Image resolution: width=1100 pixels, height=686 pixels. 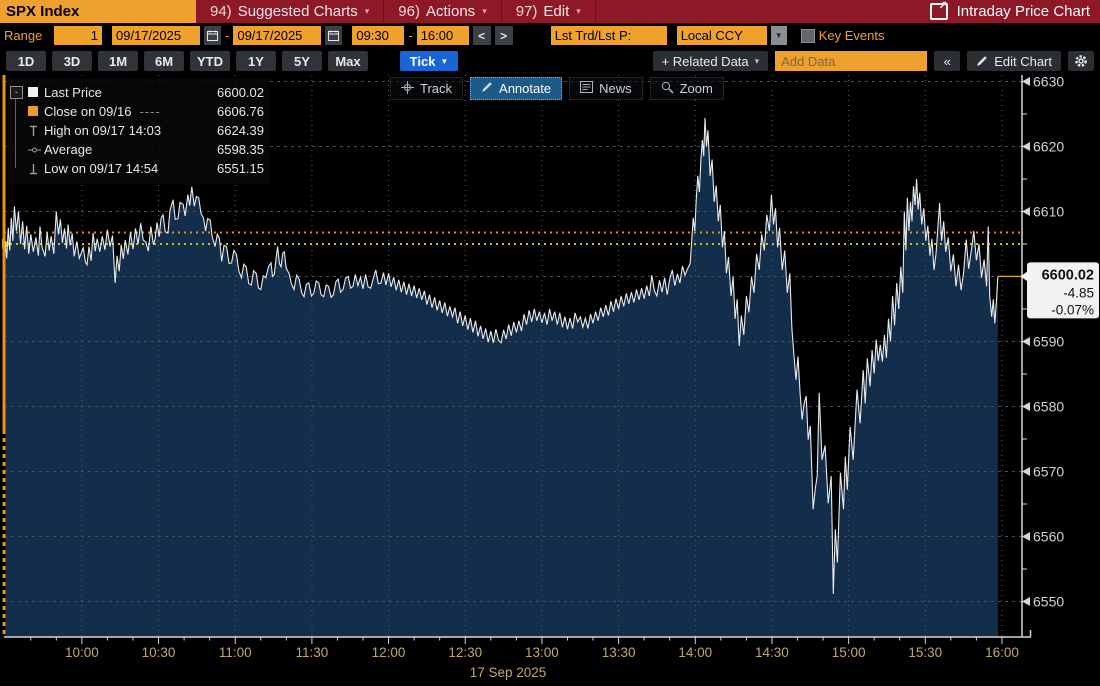 What do you see at coordinates (1002, 652) in the screenshot?
I see `x-axis-label: 16:00` at bounding box center [1002, 652].